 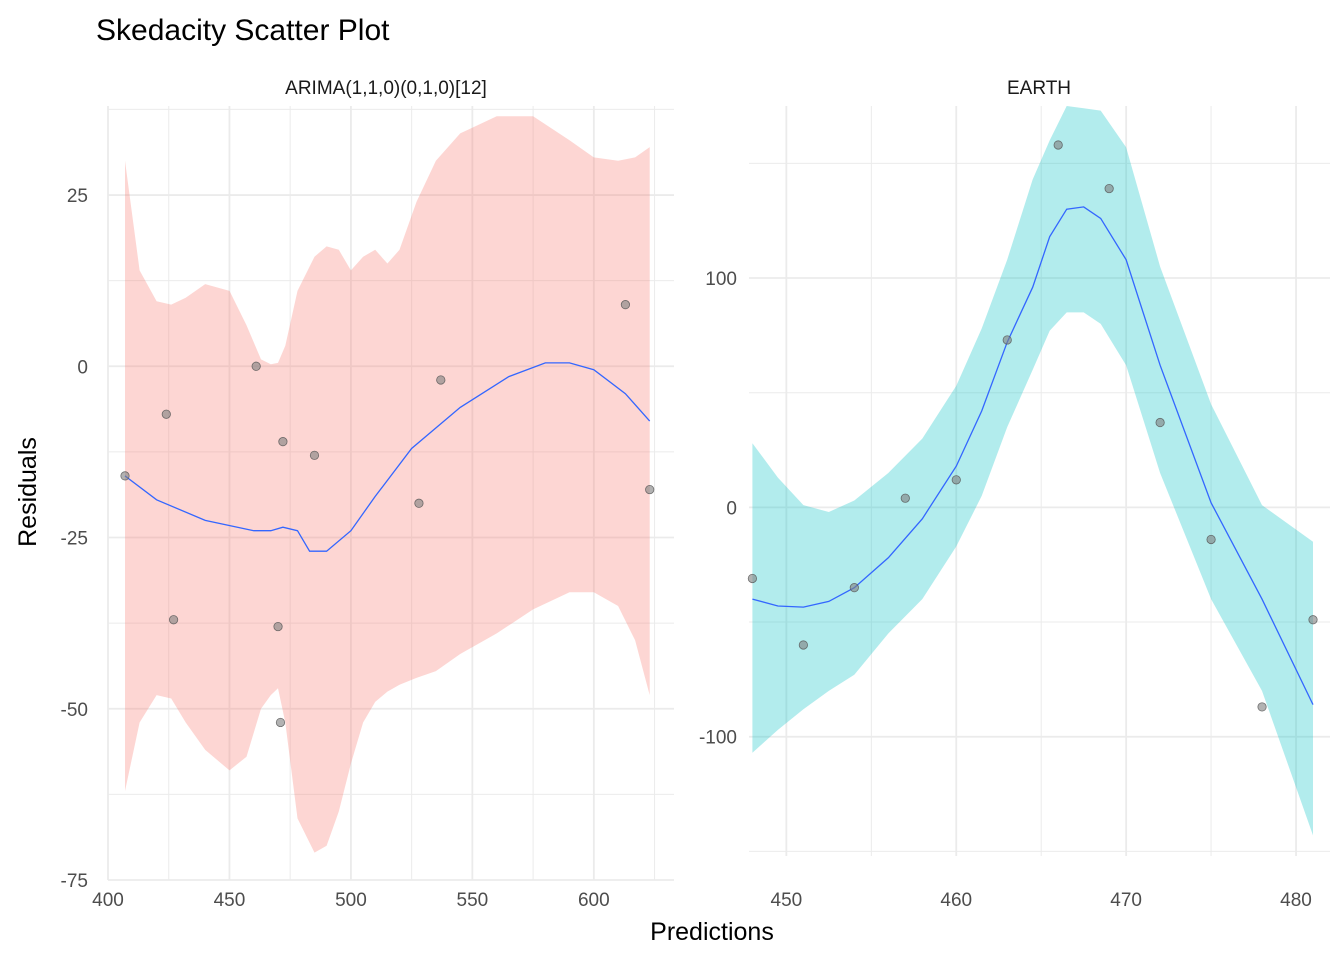 I want to click on earth-x-tick-label: 450, so click(x=787, y=900).